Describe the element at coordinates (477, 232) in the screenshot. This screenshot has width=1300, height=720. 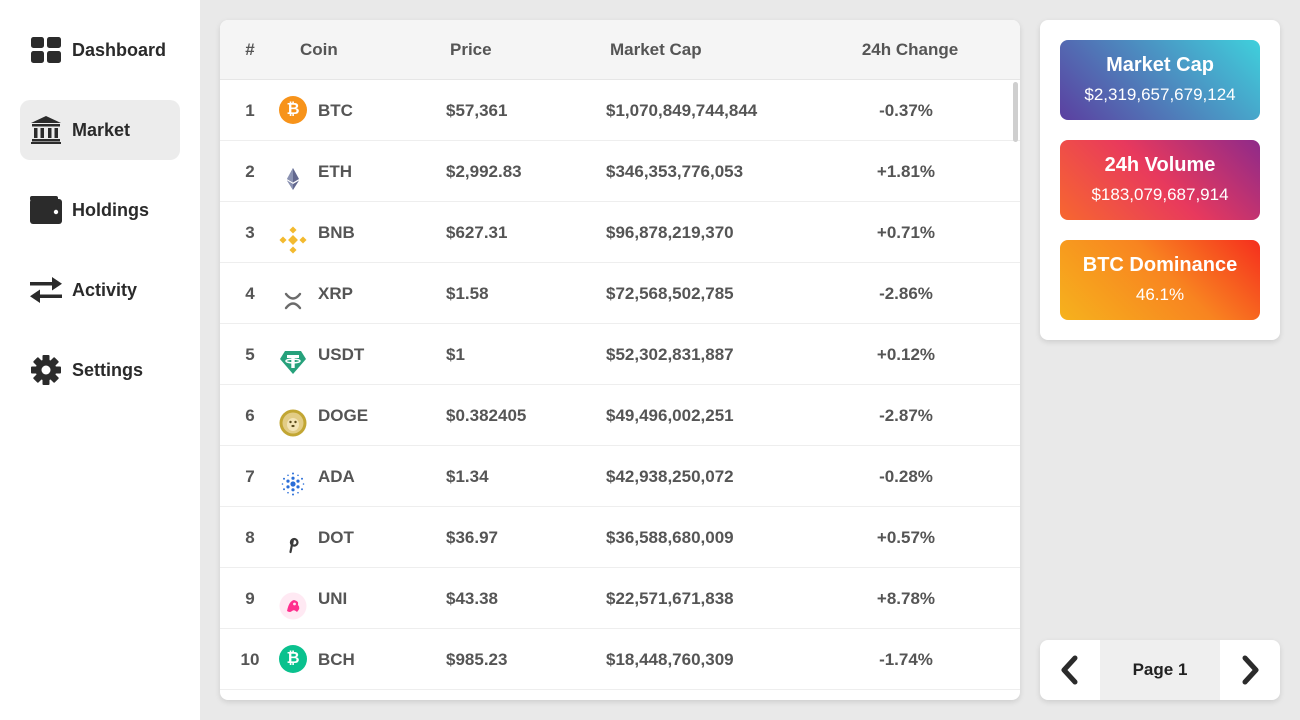
I see `price-cell: $627.31` at that location.